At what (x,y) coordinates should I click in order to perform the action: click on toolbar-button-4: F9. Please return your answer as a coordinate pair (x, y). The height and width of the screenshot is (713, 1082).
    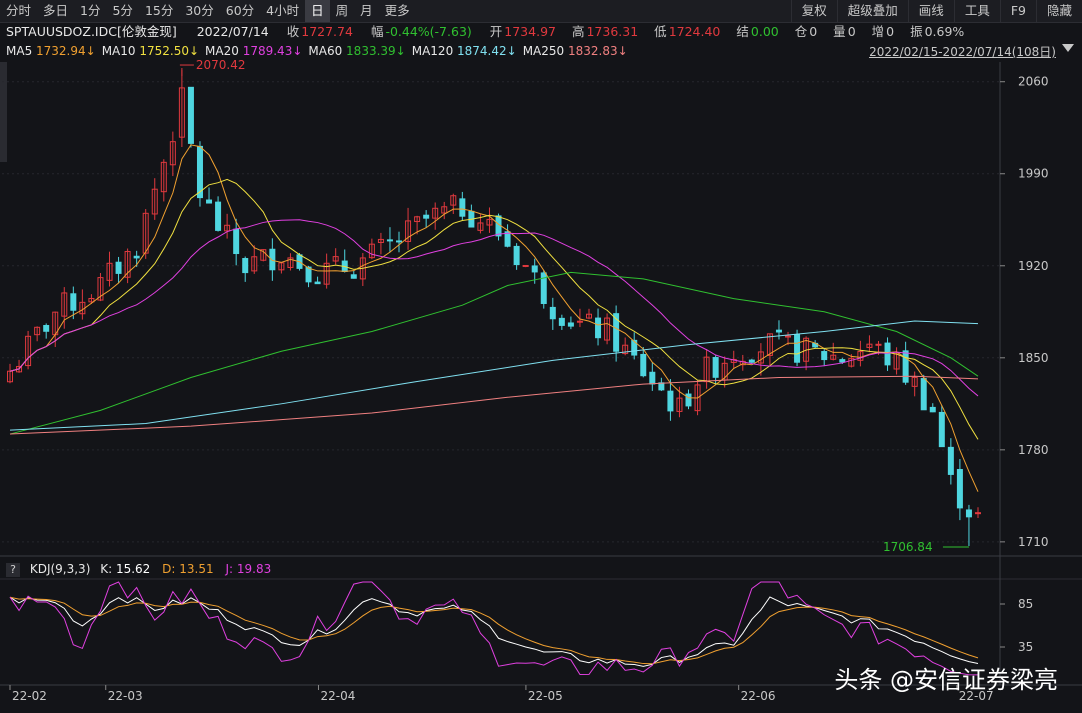
    Looking at the image, I should click on (1017, 11).